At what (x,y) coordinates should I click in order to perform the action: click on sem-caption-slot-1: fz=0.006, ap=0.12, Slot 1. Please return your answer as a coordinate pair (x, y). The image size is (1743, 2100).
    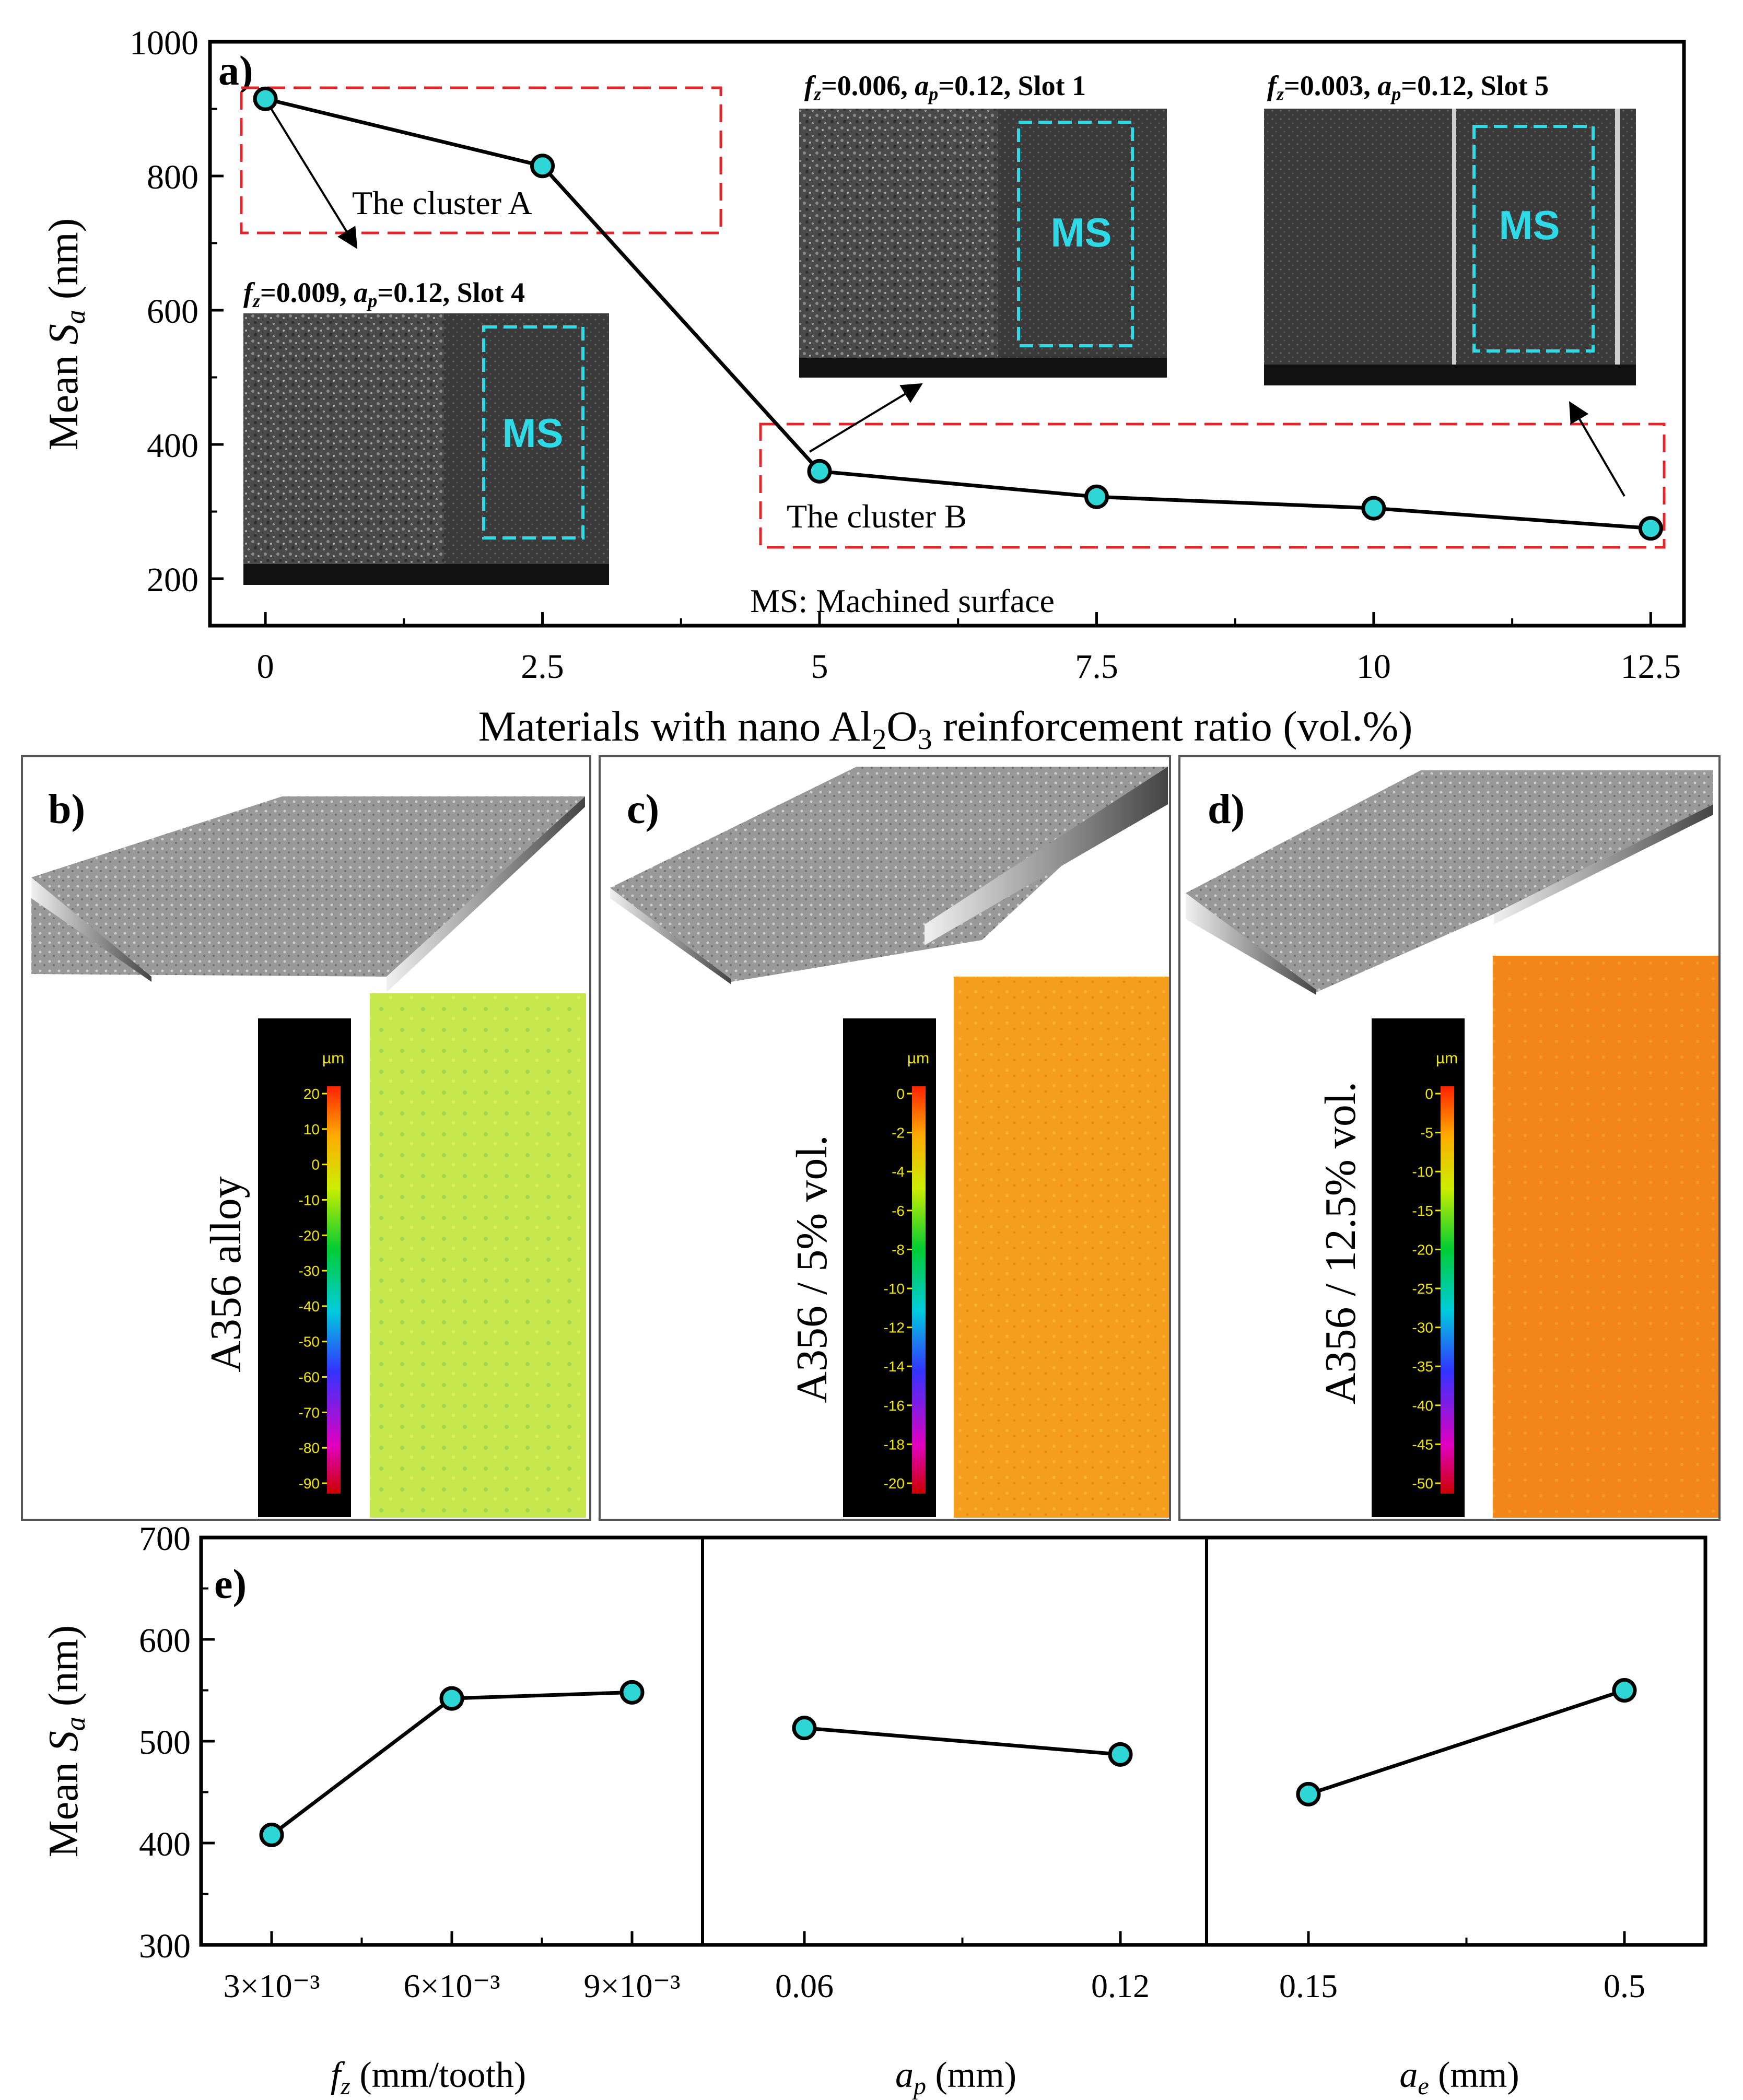
    Looking at the image, I should click on (945, 87).